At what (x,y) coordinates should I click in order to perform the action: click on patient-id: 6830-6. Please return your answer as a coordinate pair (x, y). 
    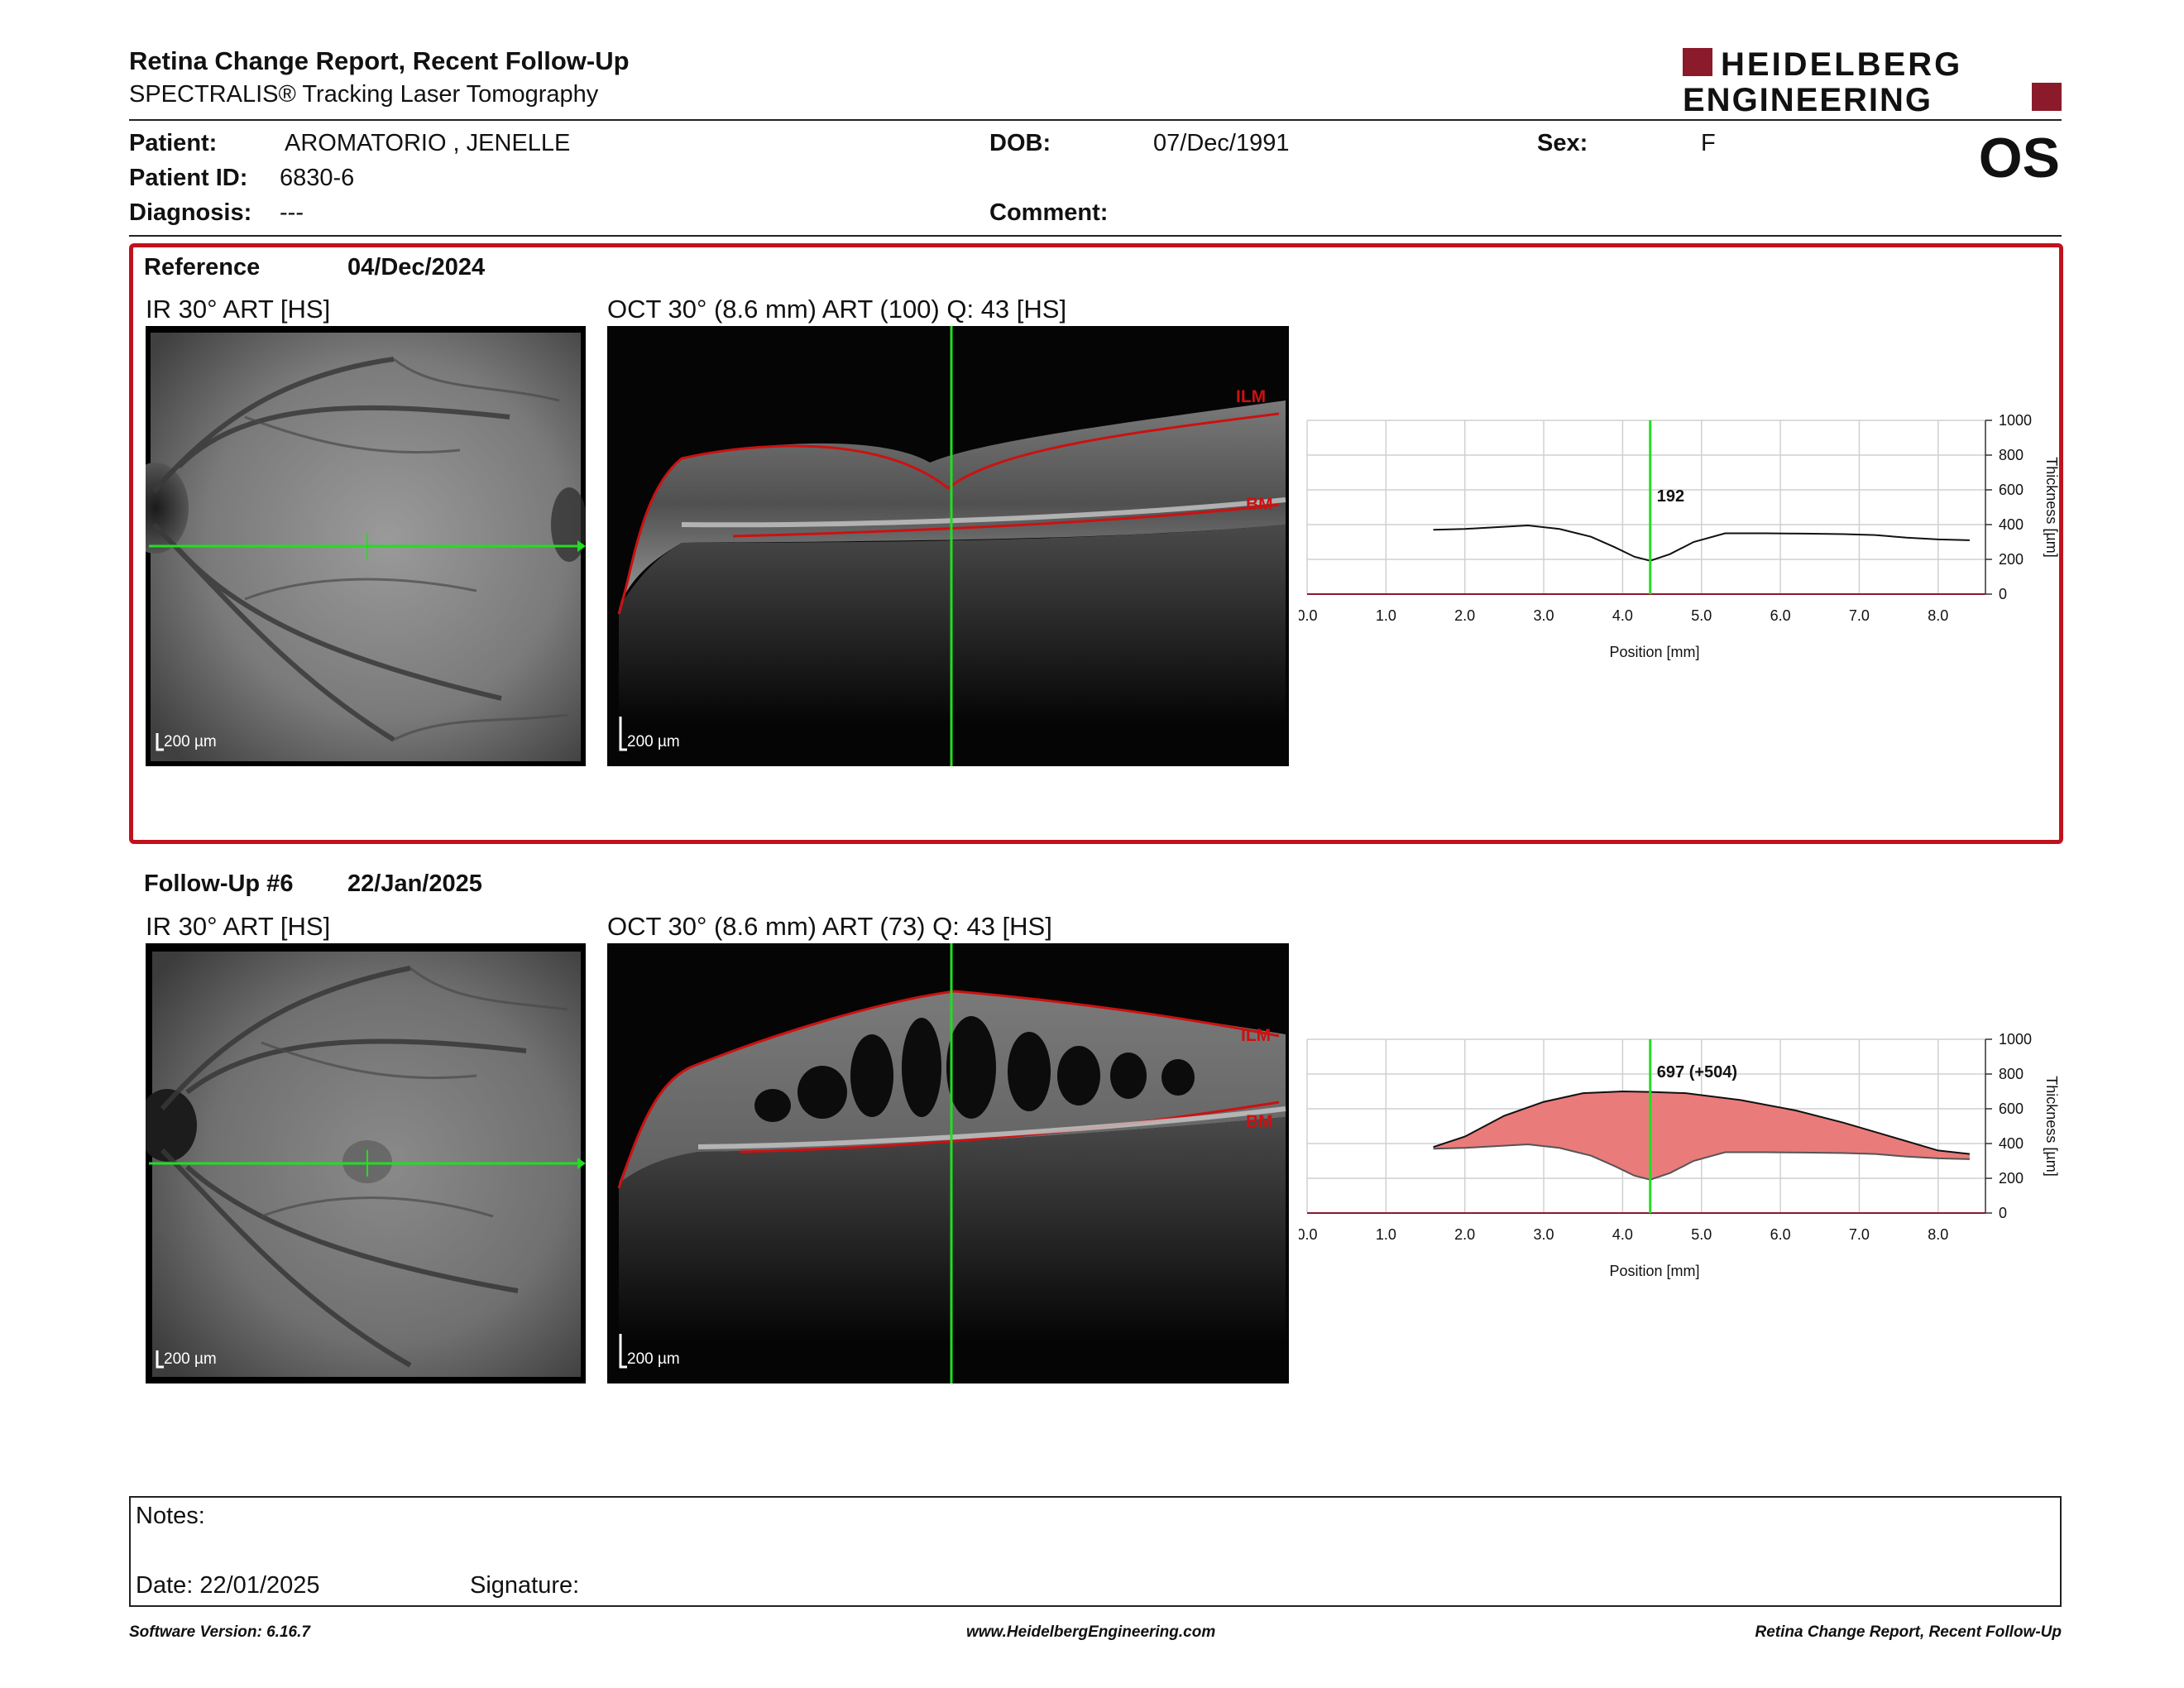
    Looking at the image, I should click on (317, 178).